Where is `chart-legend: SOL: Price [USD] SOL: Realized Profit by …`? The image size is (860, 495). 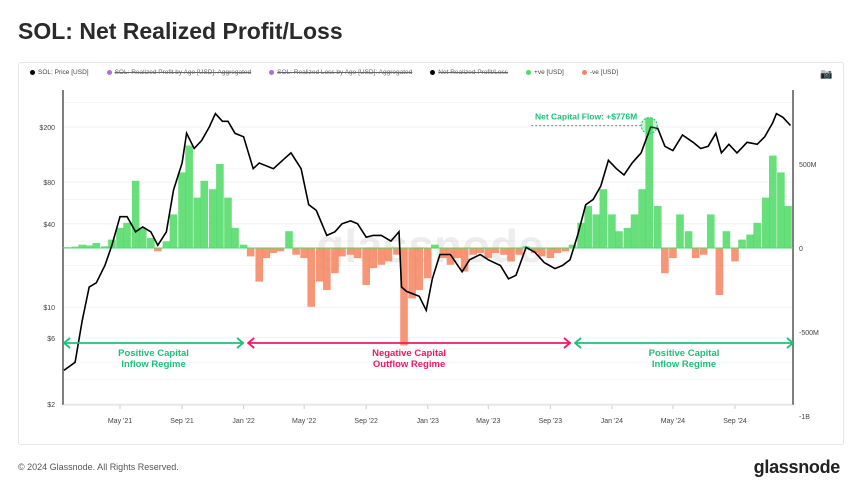 chart-legend: SOL: Price [USD] SOL: Realized Profit by … is located at coordinates (324, 72).